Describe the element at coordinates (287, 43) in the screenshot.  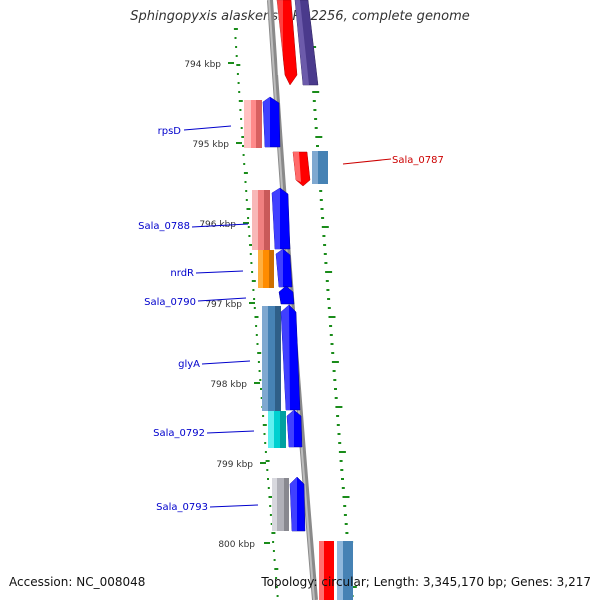
I see `gene-top-red-reverse` at that location.